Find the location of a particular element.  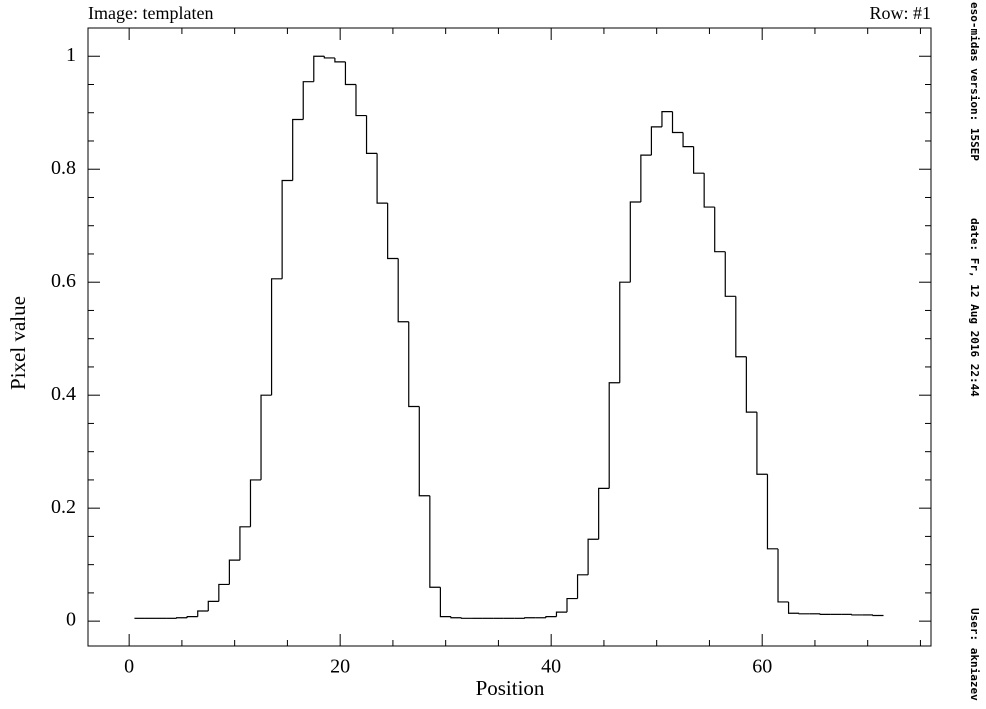

y-tick-label: 0.2 is located at coordinates (63, 507).